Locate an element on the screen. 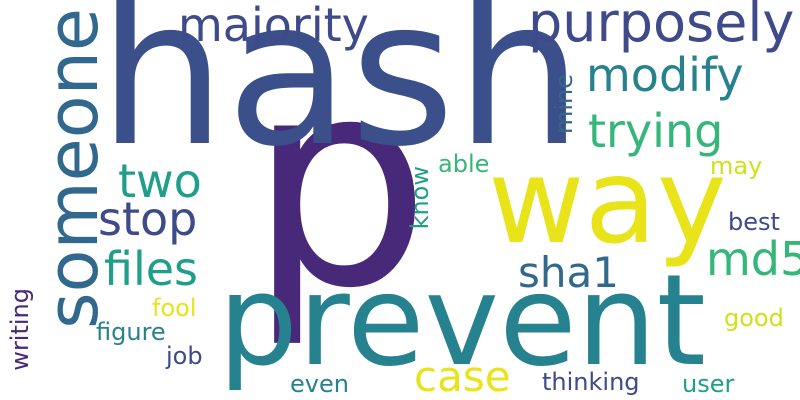  word-sha1: sha1 is located at coordinates (568, 272).